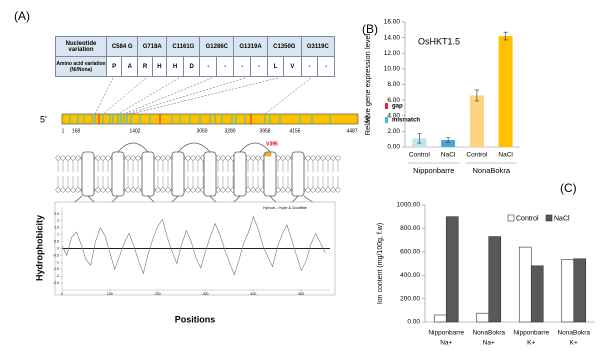 This screenshot has height=351, width=602. Describe the element at coordinates (409, 205) in the screenshot. I see `y-tick-label: 1000.00` at that location.